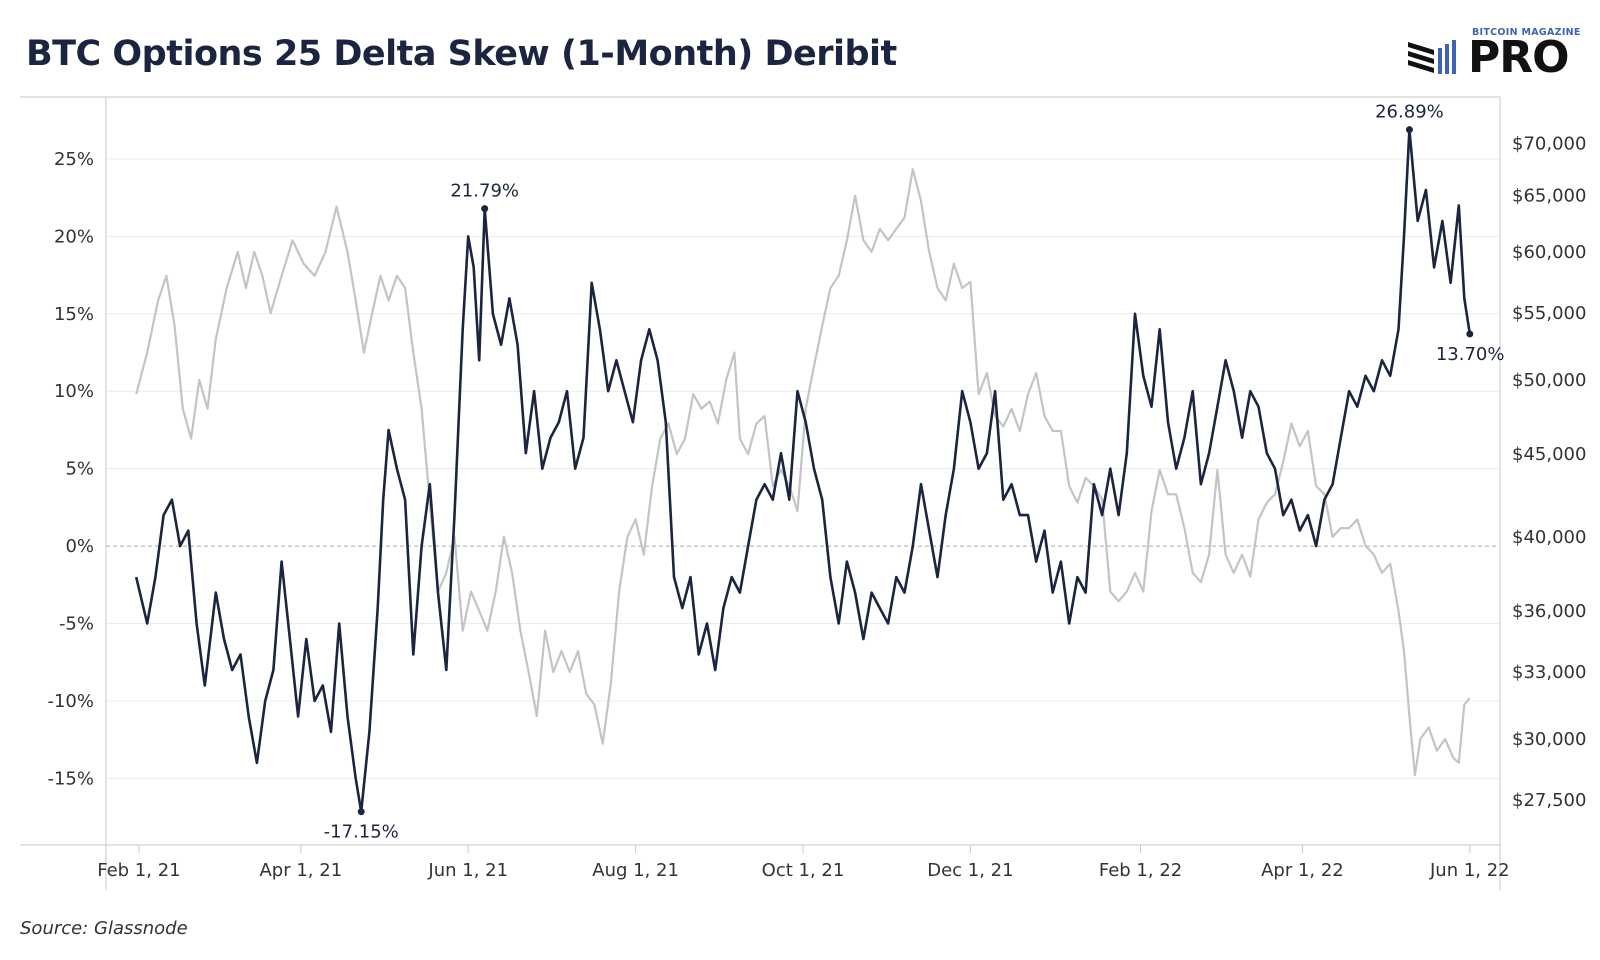 This screenshot has width=1600, height=960. I want to click on left-tick-label: 0%, so click(79, 546).